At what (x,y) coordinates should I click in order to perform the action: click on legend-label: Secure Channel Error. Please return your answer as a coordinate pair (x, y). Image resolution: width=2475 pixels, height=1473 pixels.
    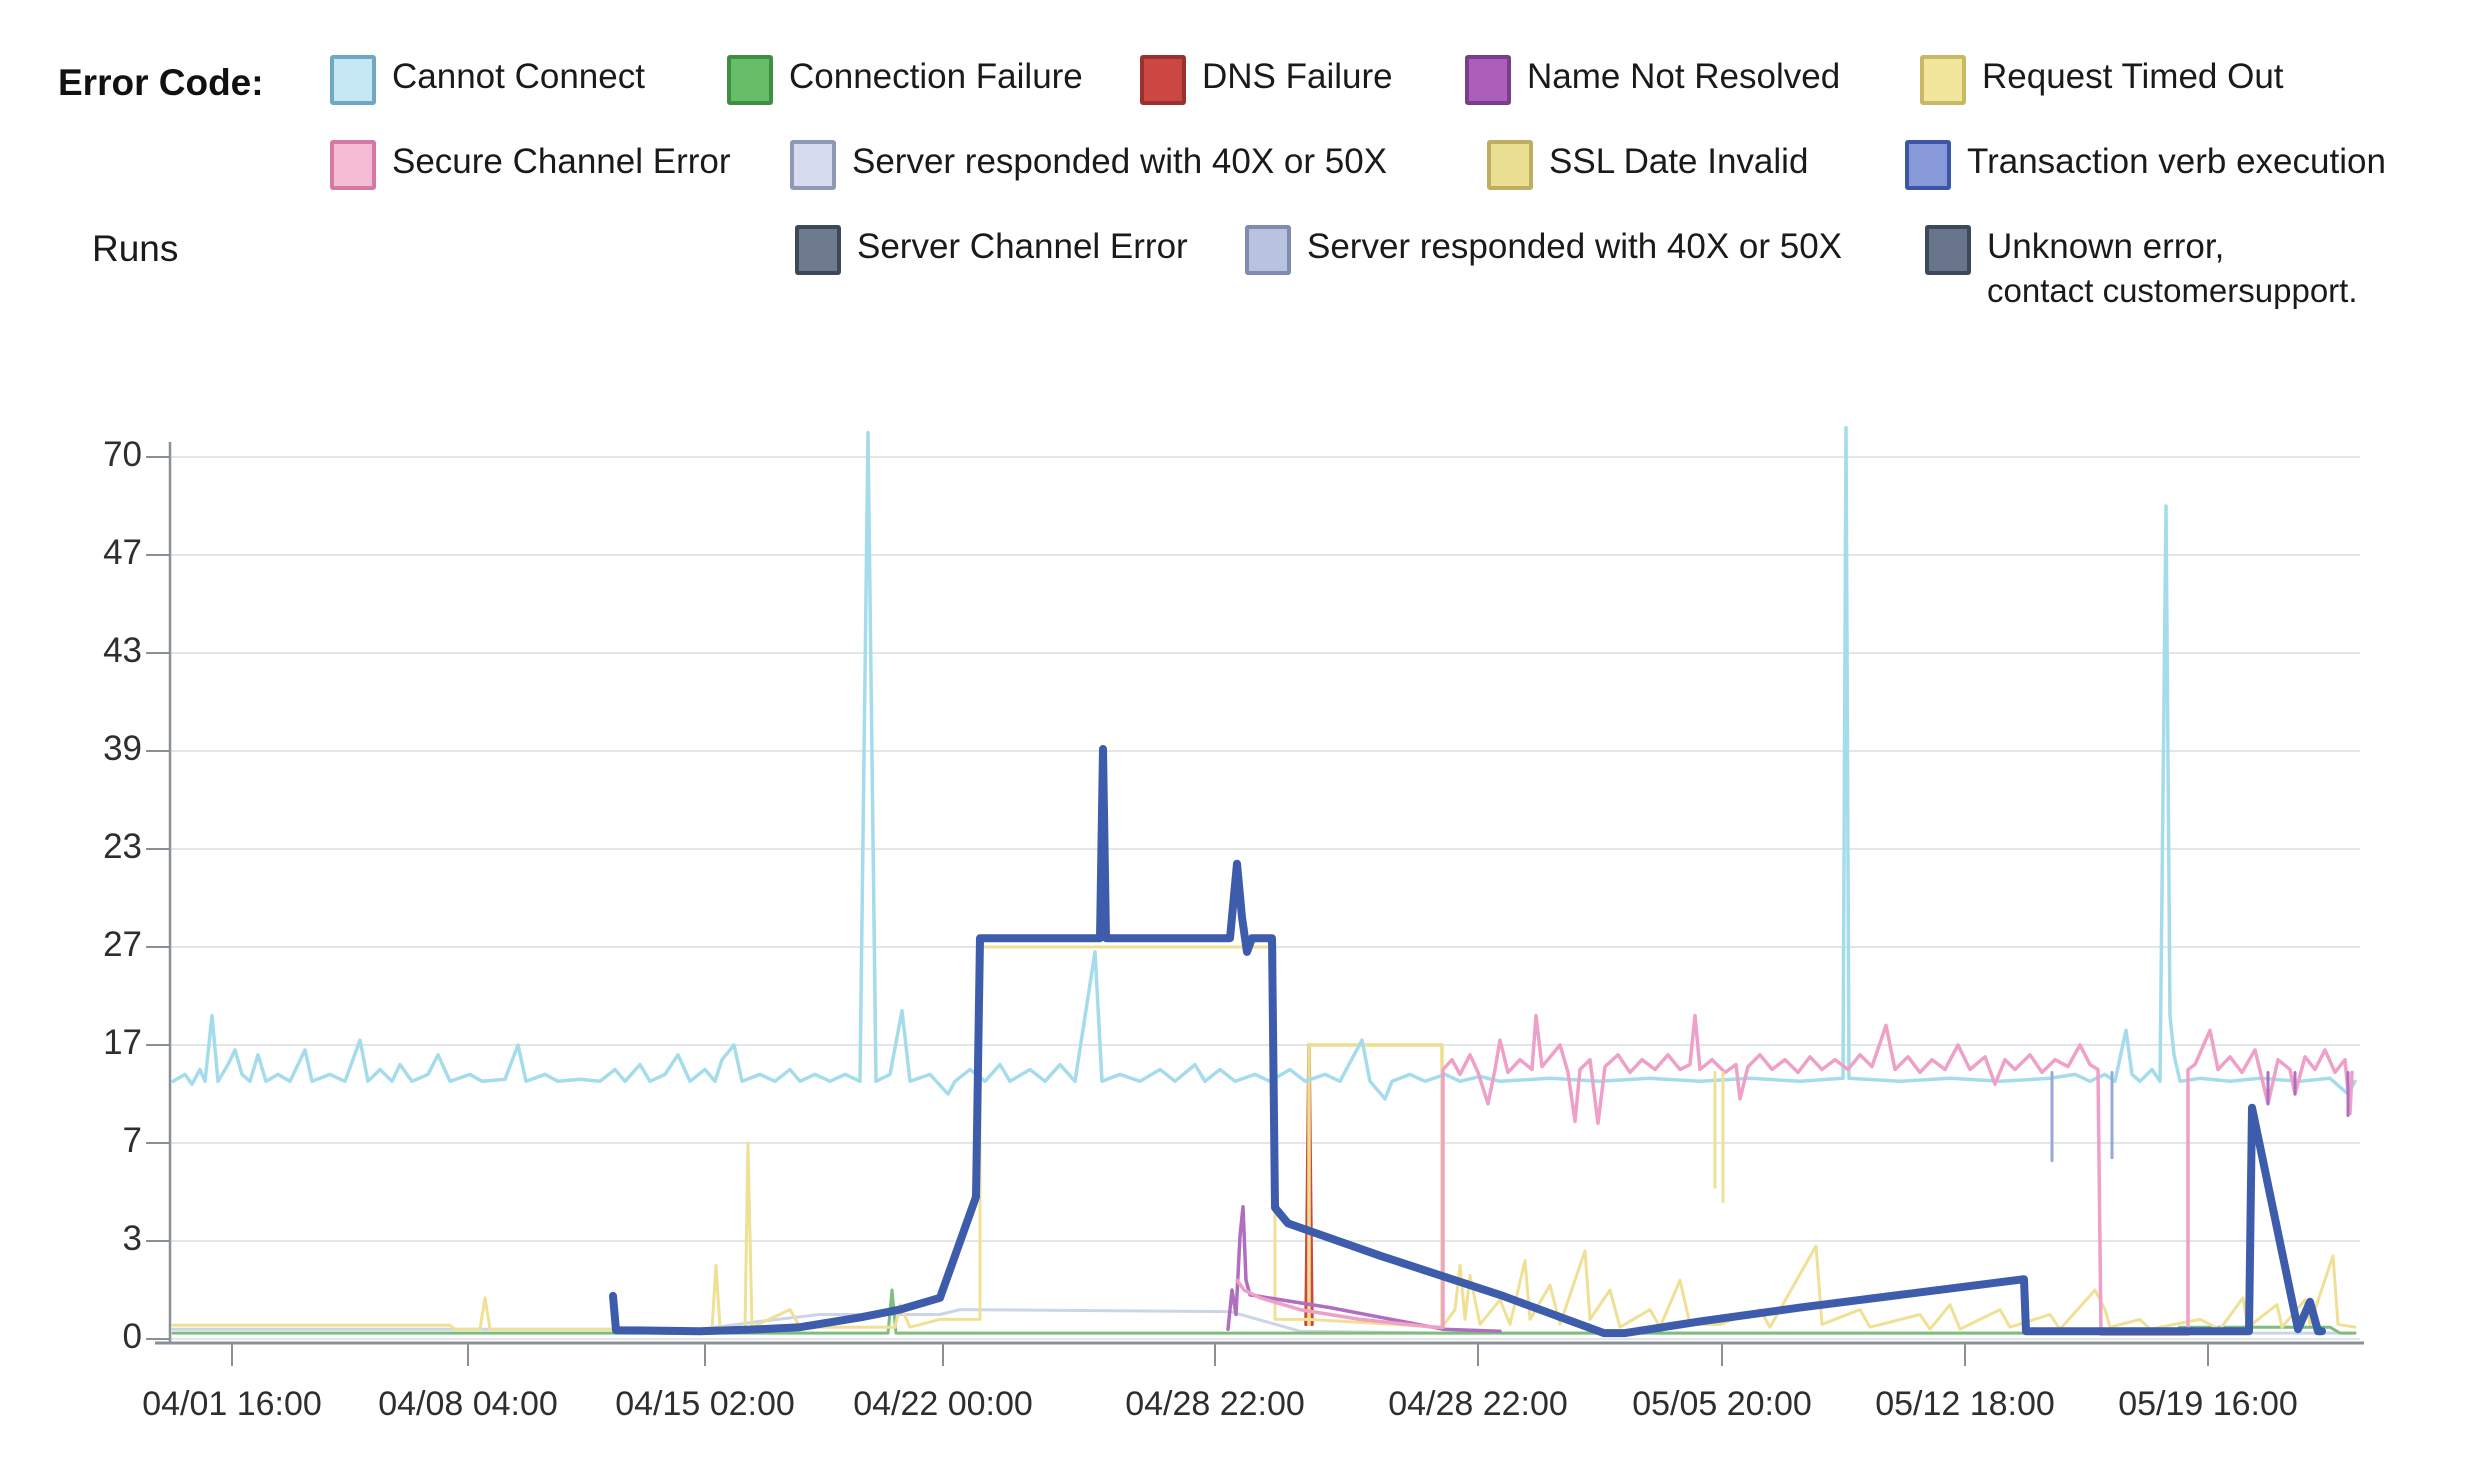
    Looking at the image, I should click on (561, 161).